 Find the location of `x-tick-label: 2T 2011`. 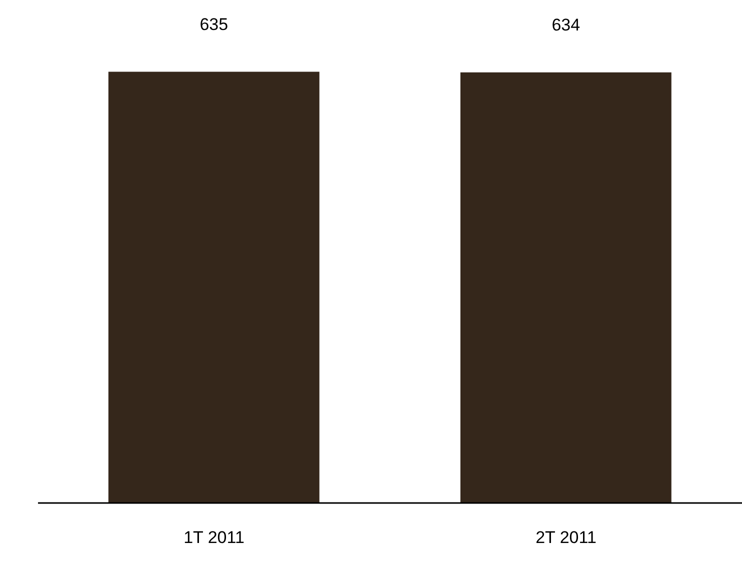

x-tick-label: 2T 2011 is located at coordinates (566, 538).